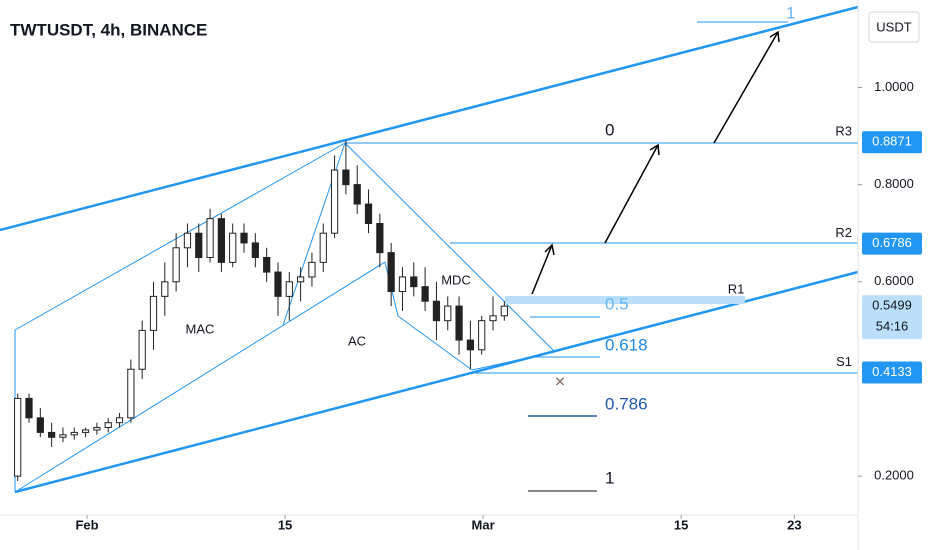 This screenshot has width=932, height=550. What do you see at coordinates (736, 288) in the screenshot?
I see `annotation: R1` at bounding box center [736, 288].